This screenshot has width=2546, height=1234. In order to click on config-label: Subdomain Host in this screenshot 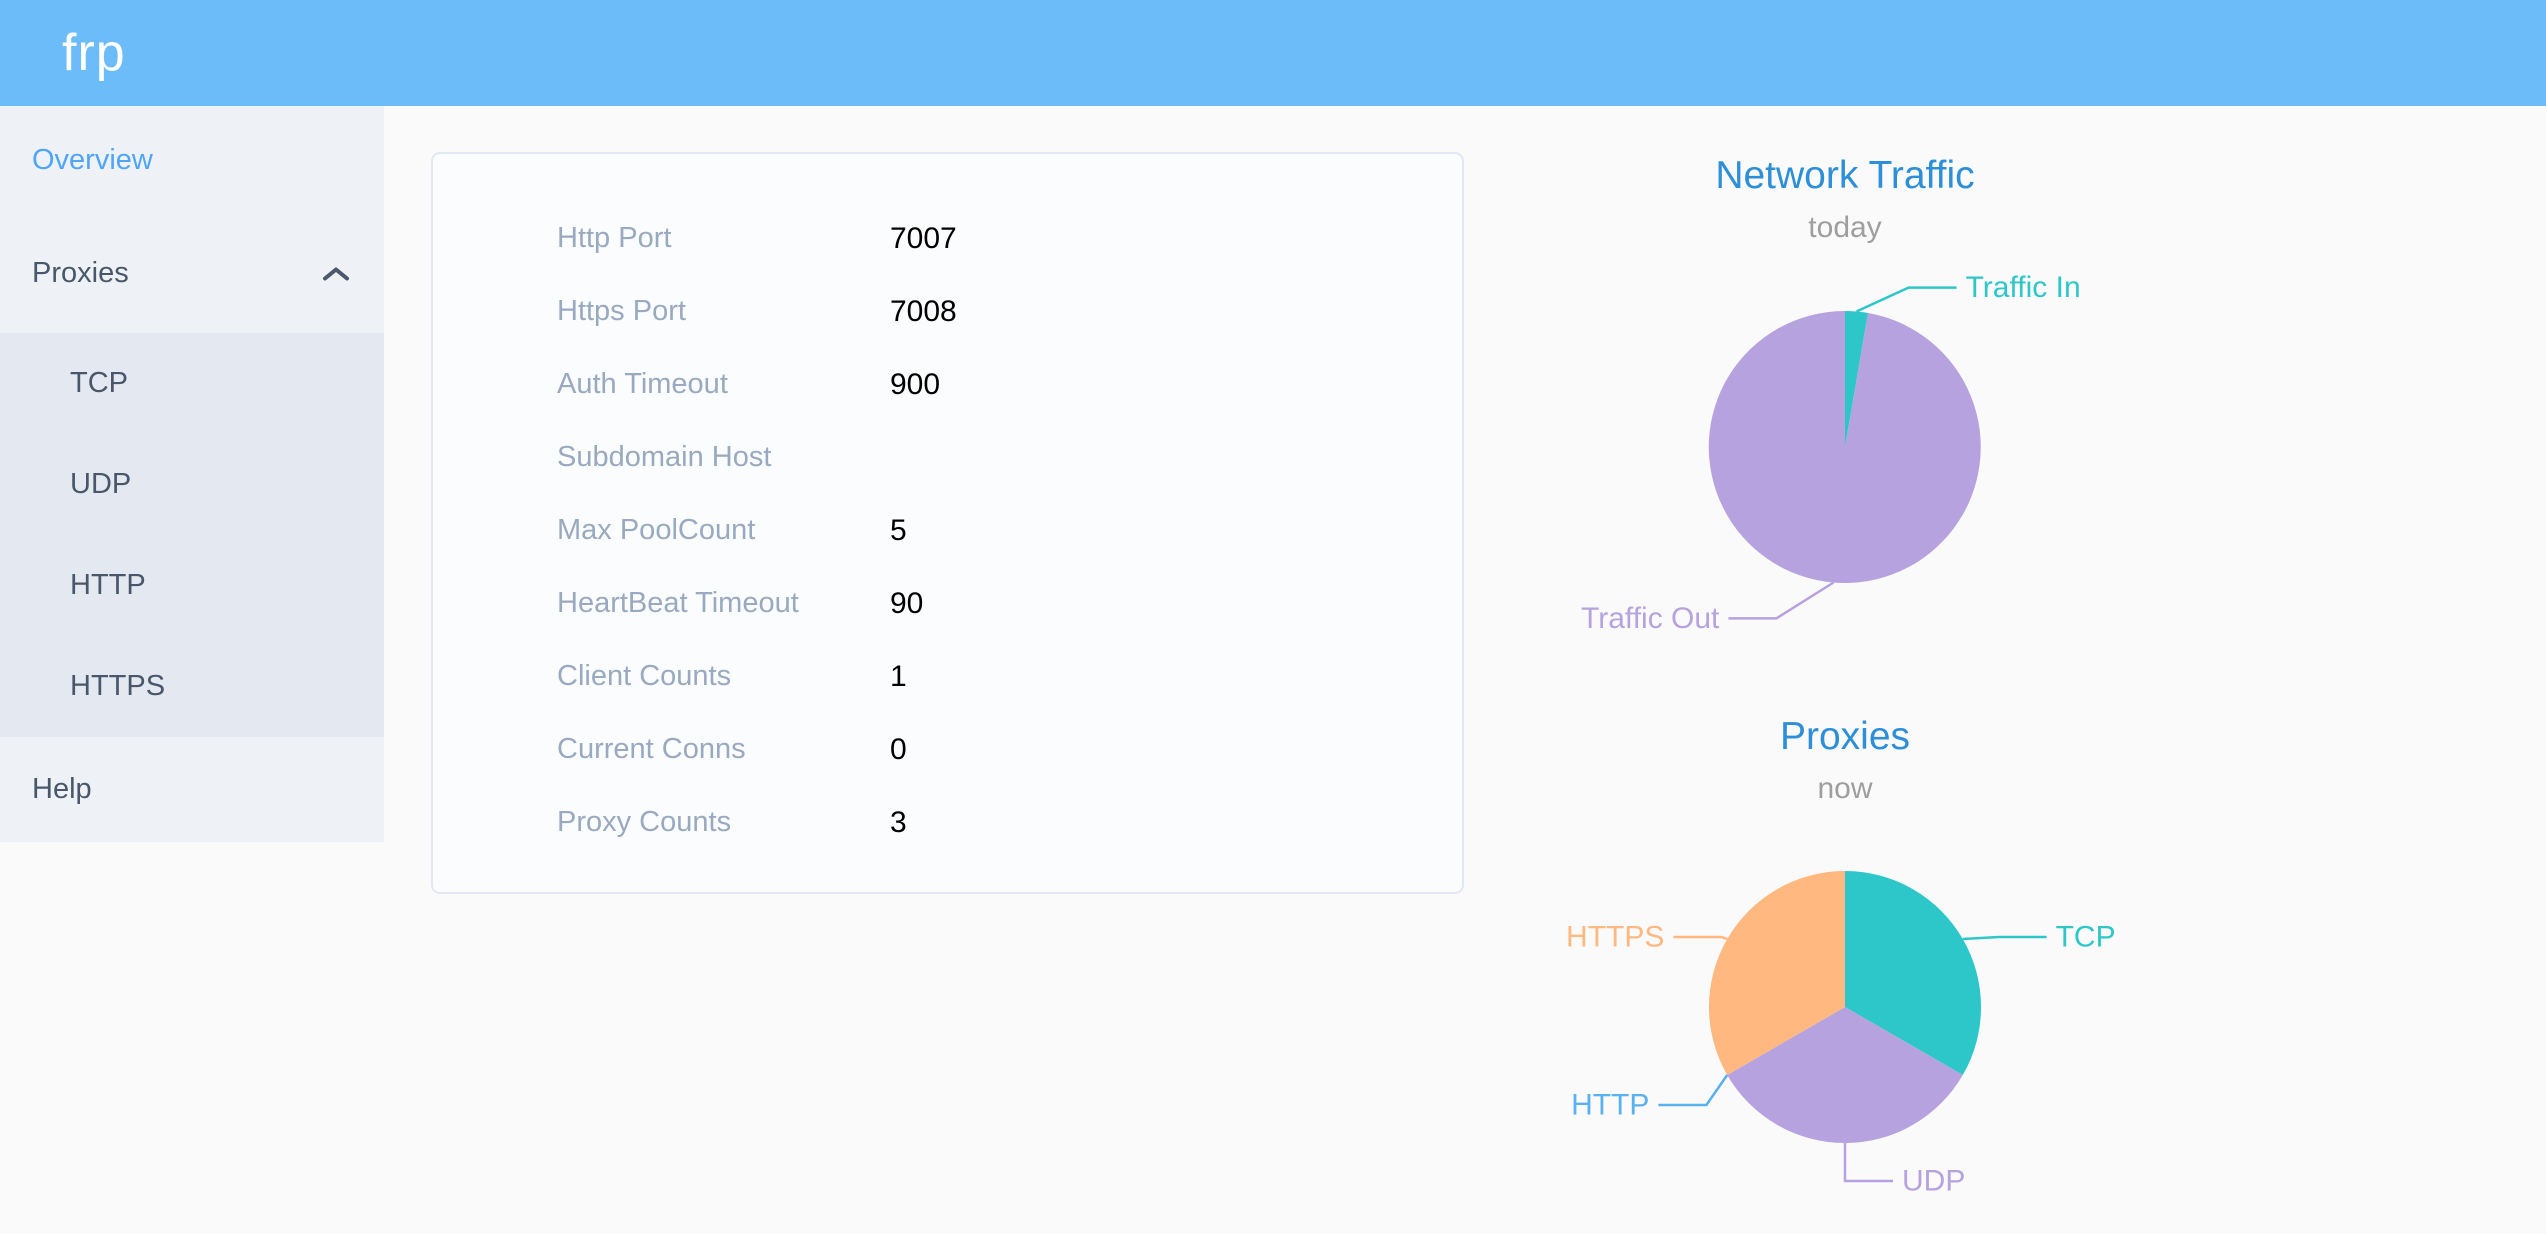, I will do `click(664, 457)`.